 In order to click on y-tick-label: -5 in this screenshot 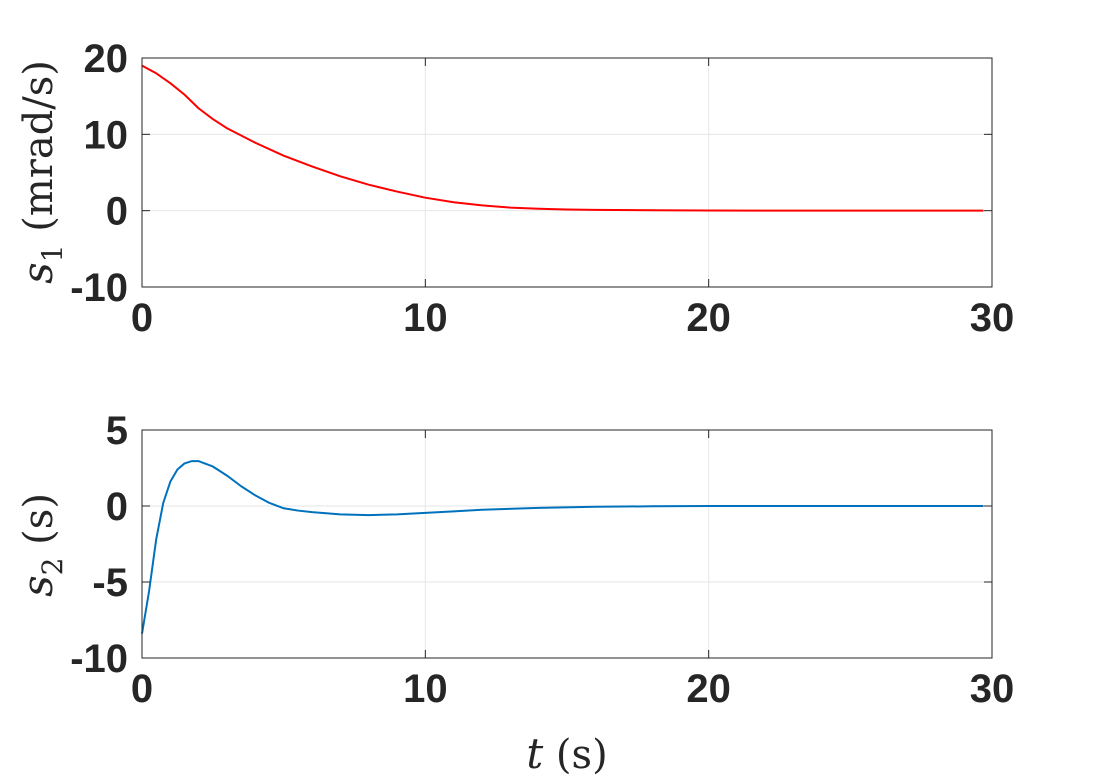, I will do `click(110, 583)`.